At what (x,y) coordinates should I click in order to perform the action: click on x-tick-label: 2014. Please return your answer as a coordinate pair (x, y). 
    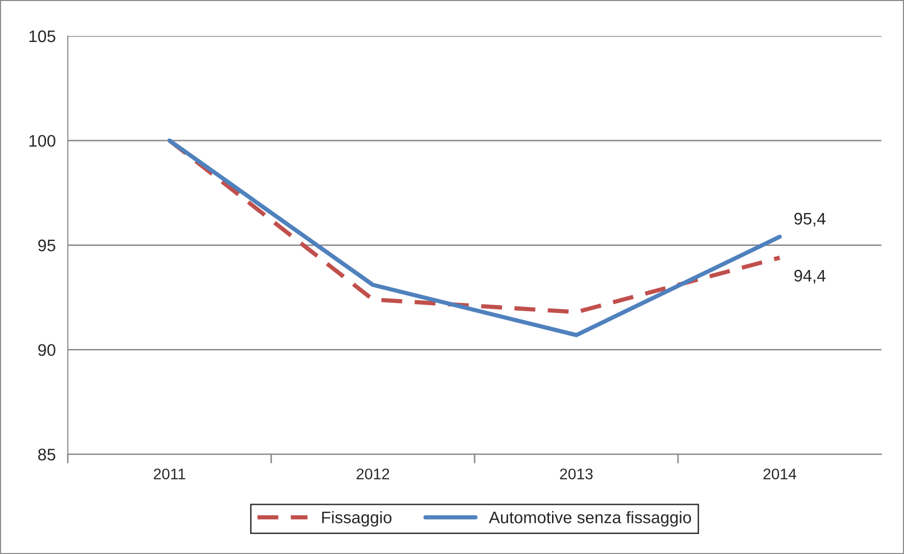
    Looking at the image, I should click on (779, 474).